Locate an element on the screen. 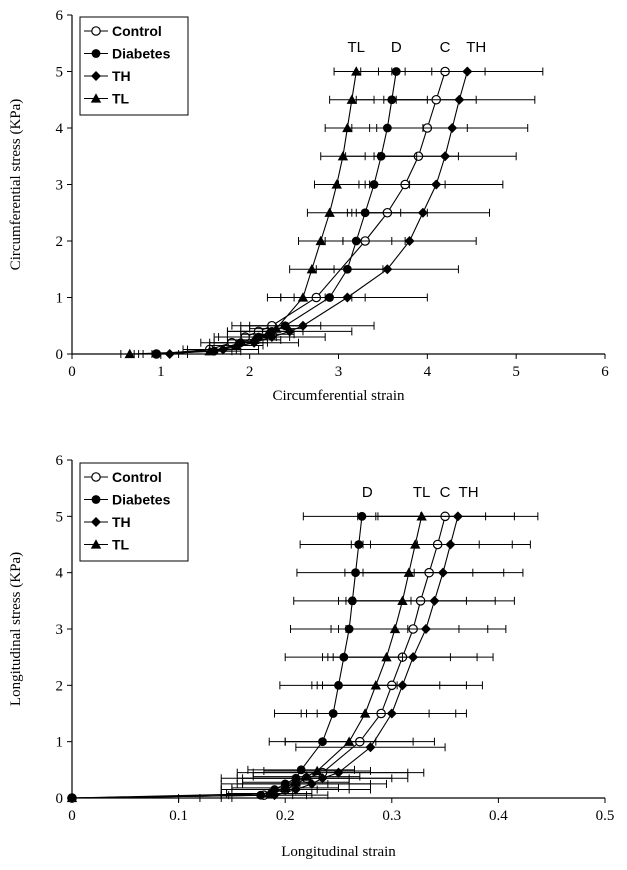 The image size is (627, 870). y-tick-label: 4 is located at coordinates (60, 574).